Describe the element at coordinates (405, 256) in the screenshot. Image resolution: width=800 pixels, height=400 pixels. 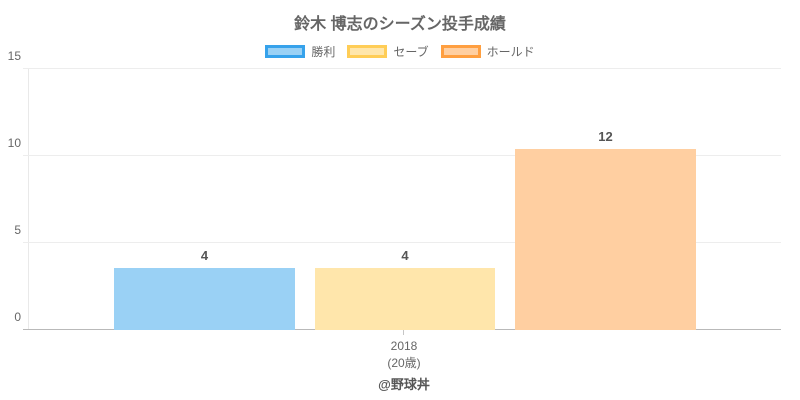
I see `bar-value-label-saves: 4` at that location.